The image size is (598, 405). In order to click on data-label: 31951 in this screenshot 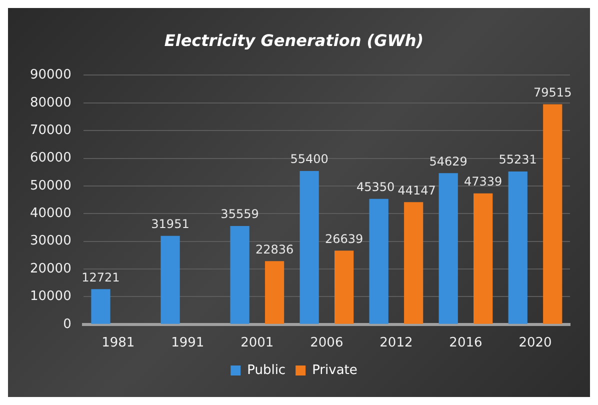, I will do `click(170, 224)`.